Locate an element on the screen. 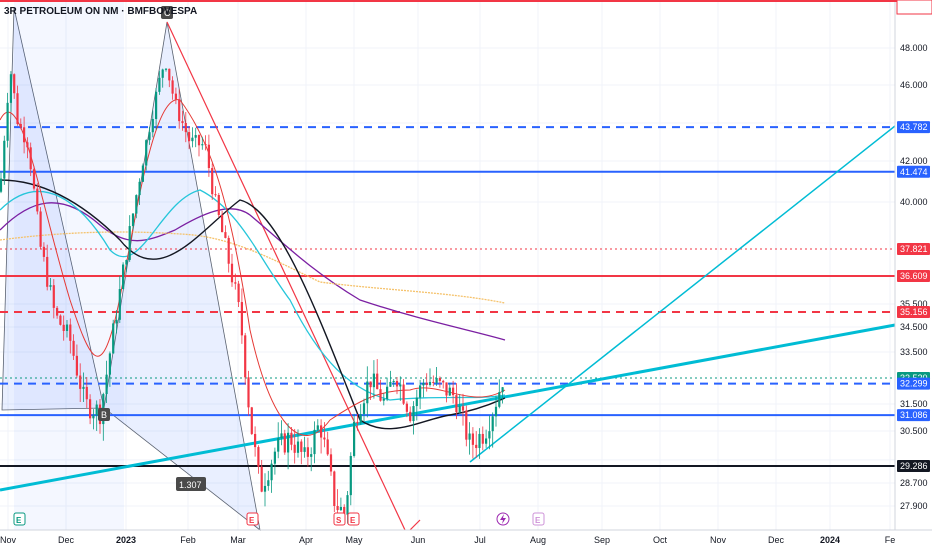 The height and width of the screenshot is (550, 932). pattern-labels: C B 1.307 is located at coordinates (152, 248).